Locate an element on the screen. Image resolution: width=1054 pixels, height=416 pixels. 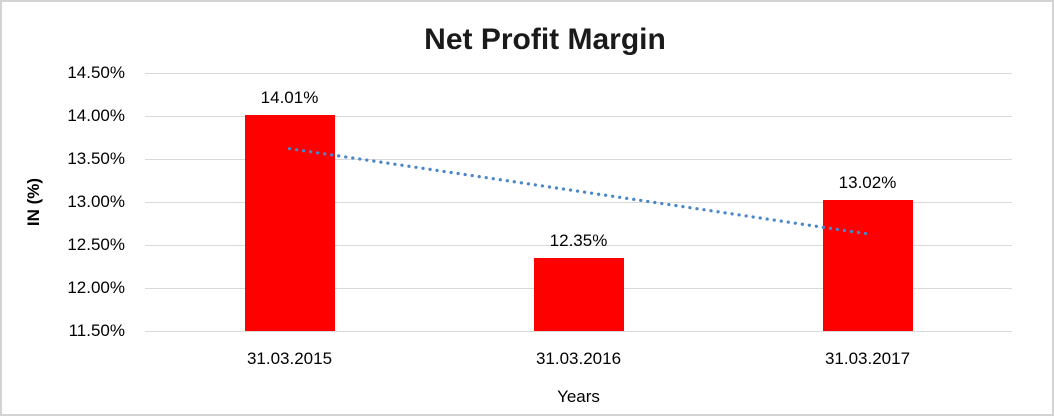
chart-title: Net Profit Margin is located at coordinates (545, 39).